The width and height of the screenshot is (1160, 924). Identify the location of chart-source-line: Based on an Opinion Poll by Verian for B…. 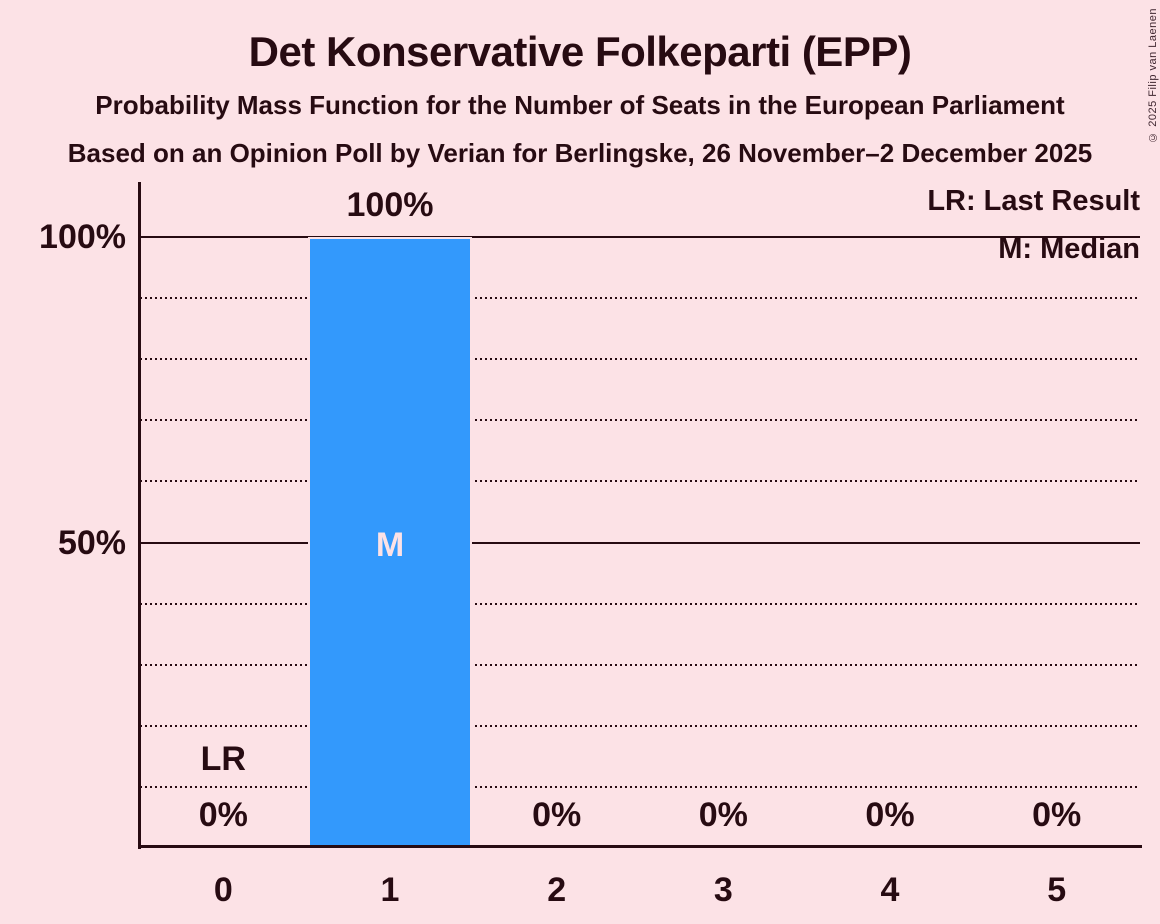
(580, 153).